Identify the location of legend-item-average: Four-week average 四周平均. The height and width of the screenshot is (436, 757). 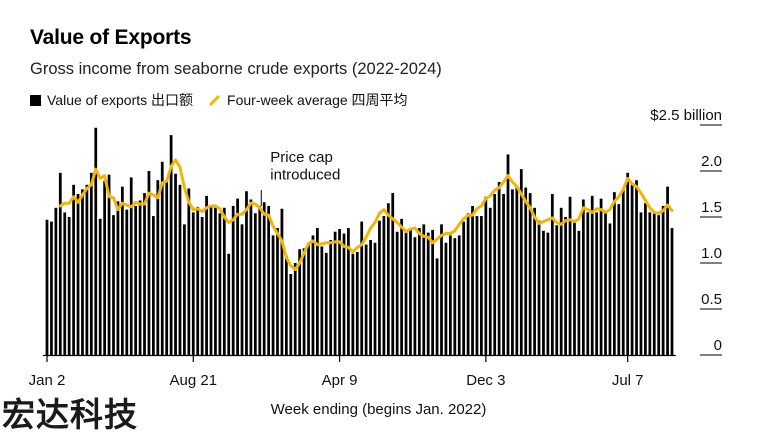
(307, 100).